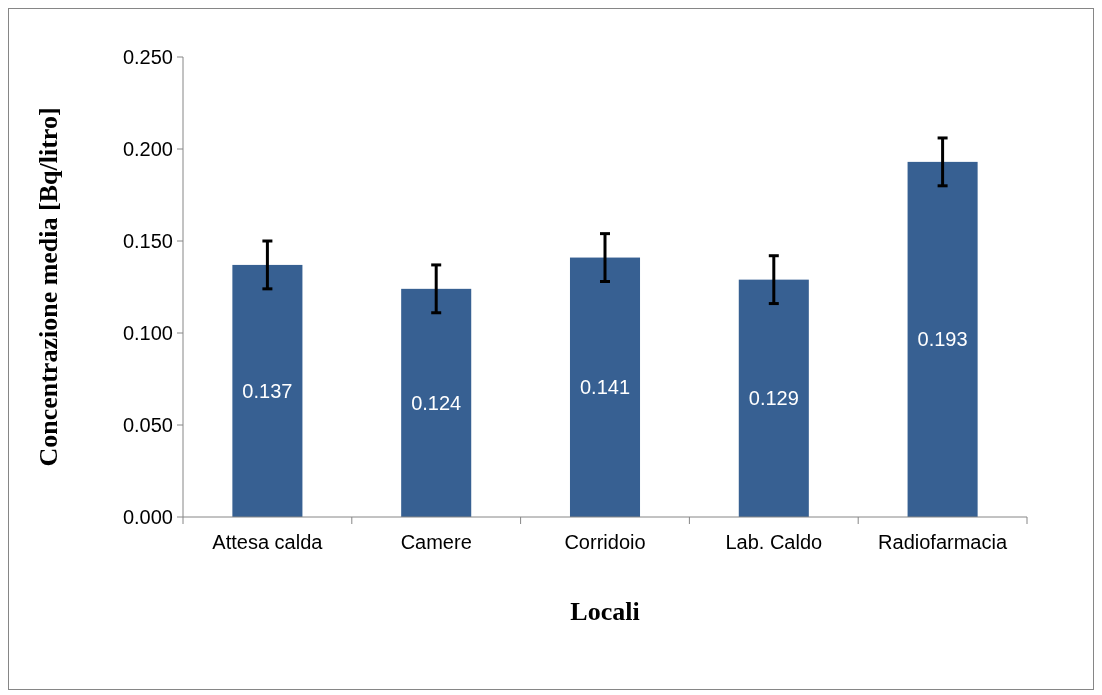  I want to click on x-tick-label: Radiofarmacia, so click(943, 542).